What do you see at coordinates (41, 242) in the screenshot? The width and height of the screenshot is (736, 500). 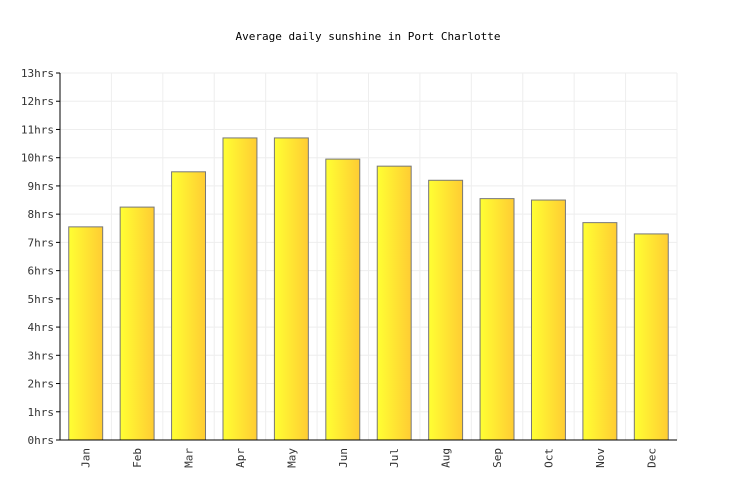 I see `y-tick-label: 7hrs` at bounding box center [41, 242].